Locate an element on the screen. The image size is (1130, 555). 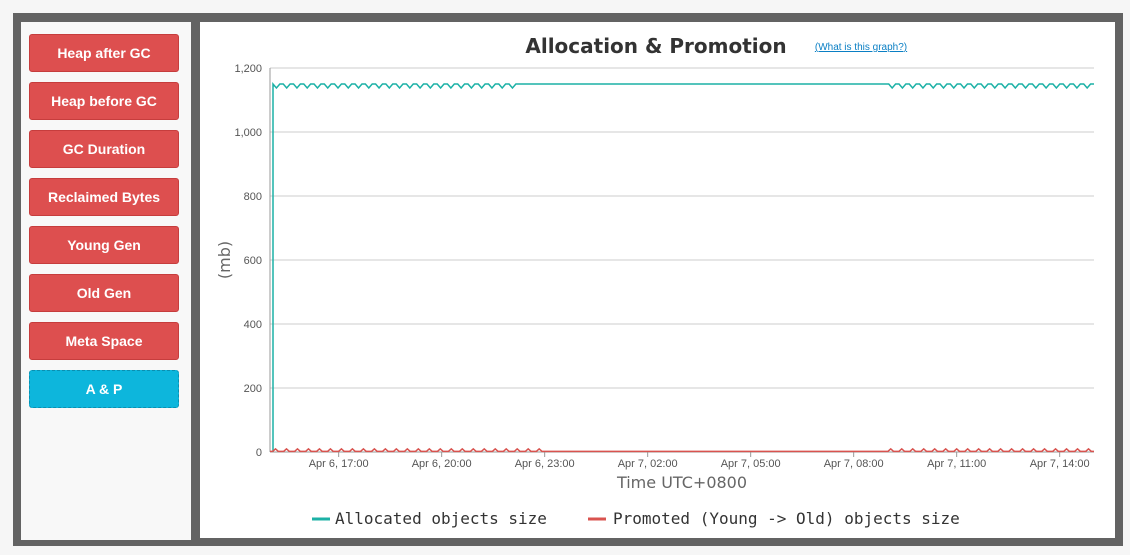
nav-button-heap-after-gc: Heap after GC is located at coordinates (104, 53).